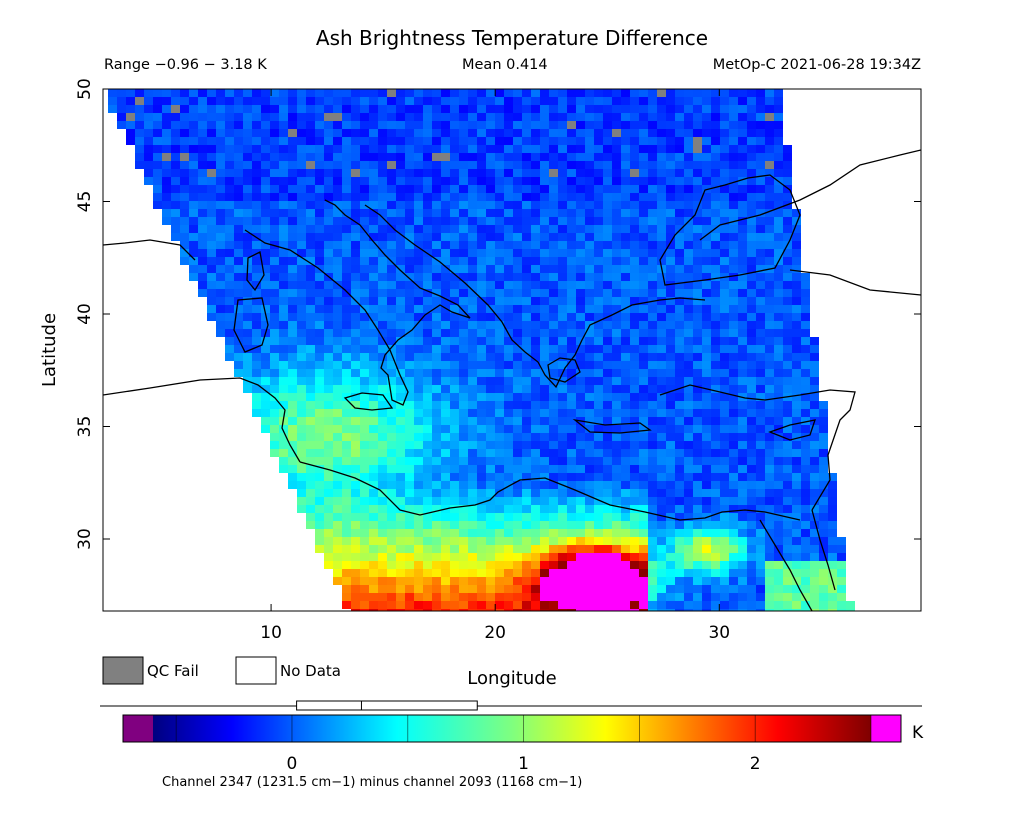  What do you see at coordinates (49, 350) in the screenshot?
I see `y-axis-label: Latitude` at bounding box center [49, 350].